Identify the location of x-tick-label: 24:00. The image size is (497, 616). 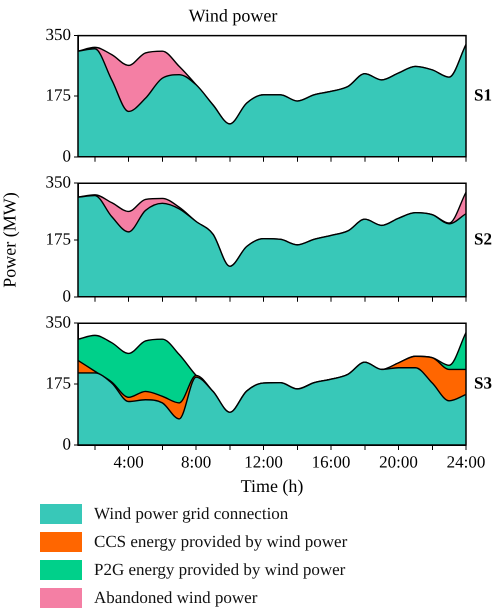
(466, 462).